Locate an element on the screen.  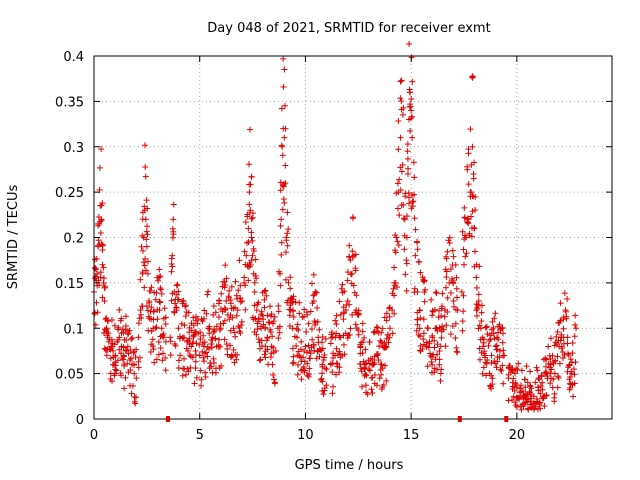
data-gap-marker is located at coordinates (506, 419).